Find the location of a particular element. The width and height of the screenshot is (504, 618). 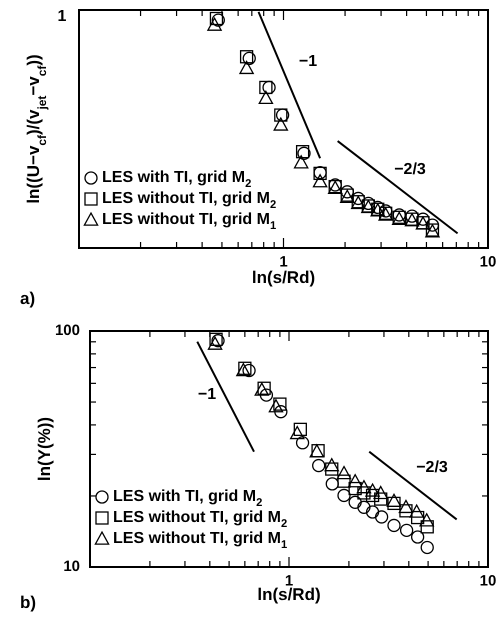

y-tick-label: 100 is located at coordinates (67, 330).